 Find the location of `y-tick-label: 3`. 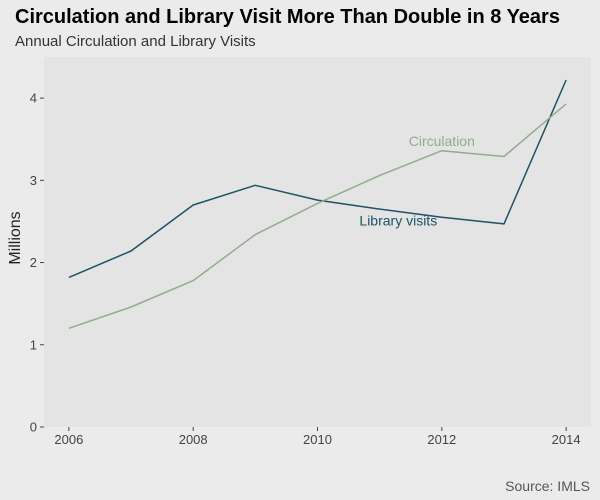

y-tick-label: 3 is located at coordinates (33, 180).